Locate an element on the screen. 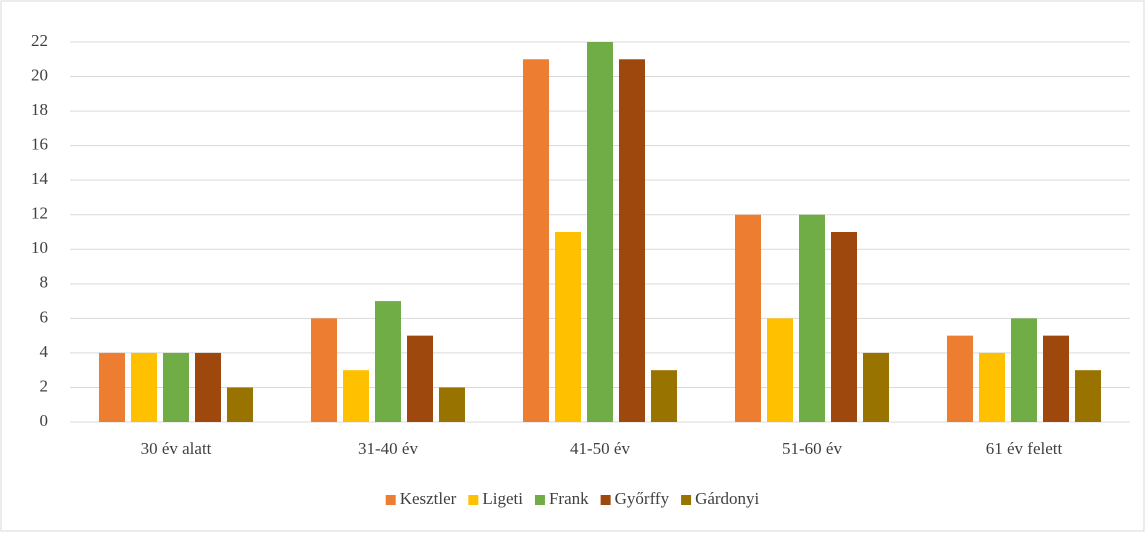 Image resolution: width=1145 pixels, height=537 pixels. x-tick-label: 61 év felett is located at coordinates (1024, 448).